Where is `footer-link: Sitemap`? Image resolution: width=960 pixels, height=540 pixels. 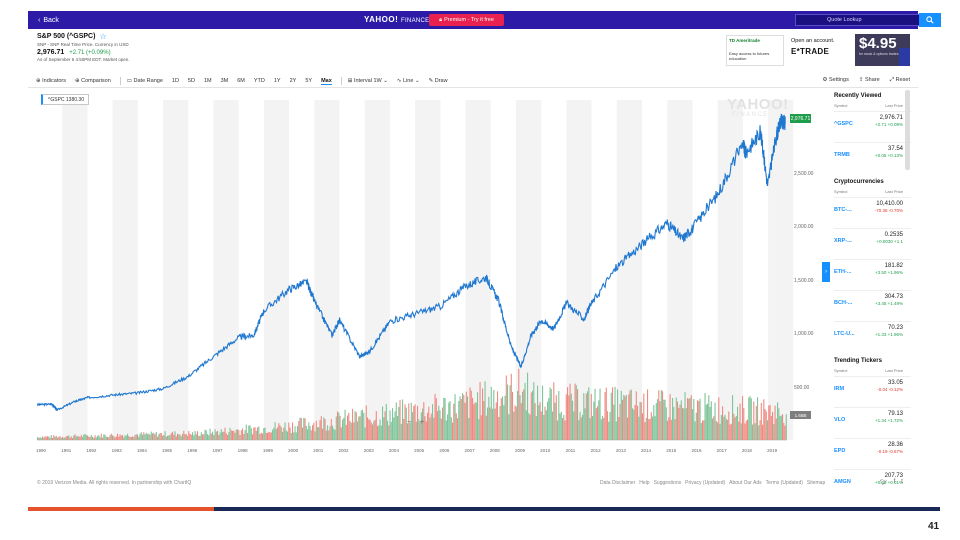
footer-link: Sitemap is located at coordinates (816, 483).